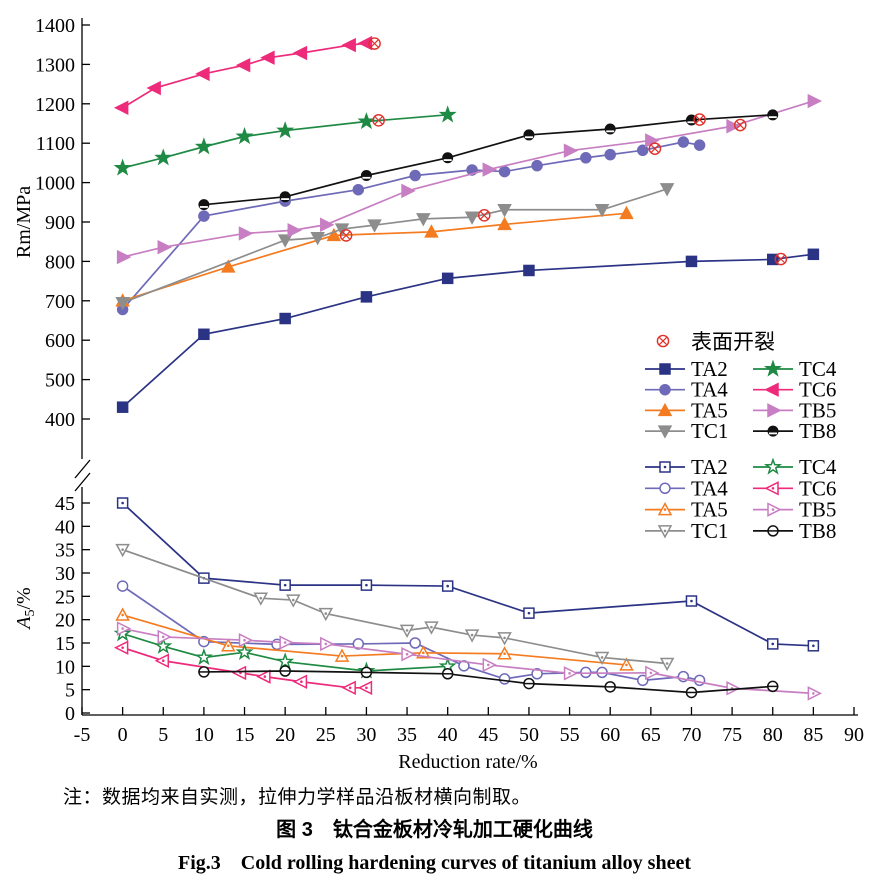 This screenshot has height=878, width=869. I want to click on x-tick-label: 50, so click(529, 735).